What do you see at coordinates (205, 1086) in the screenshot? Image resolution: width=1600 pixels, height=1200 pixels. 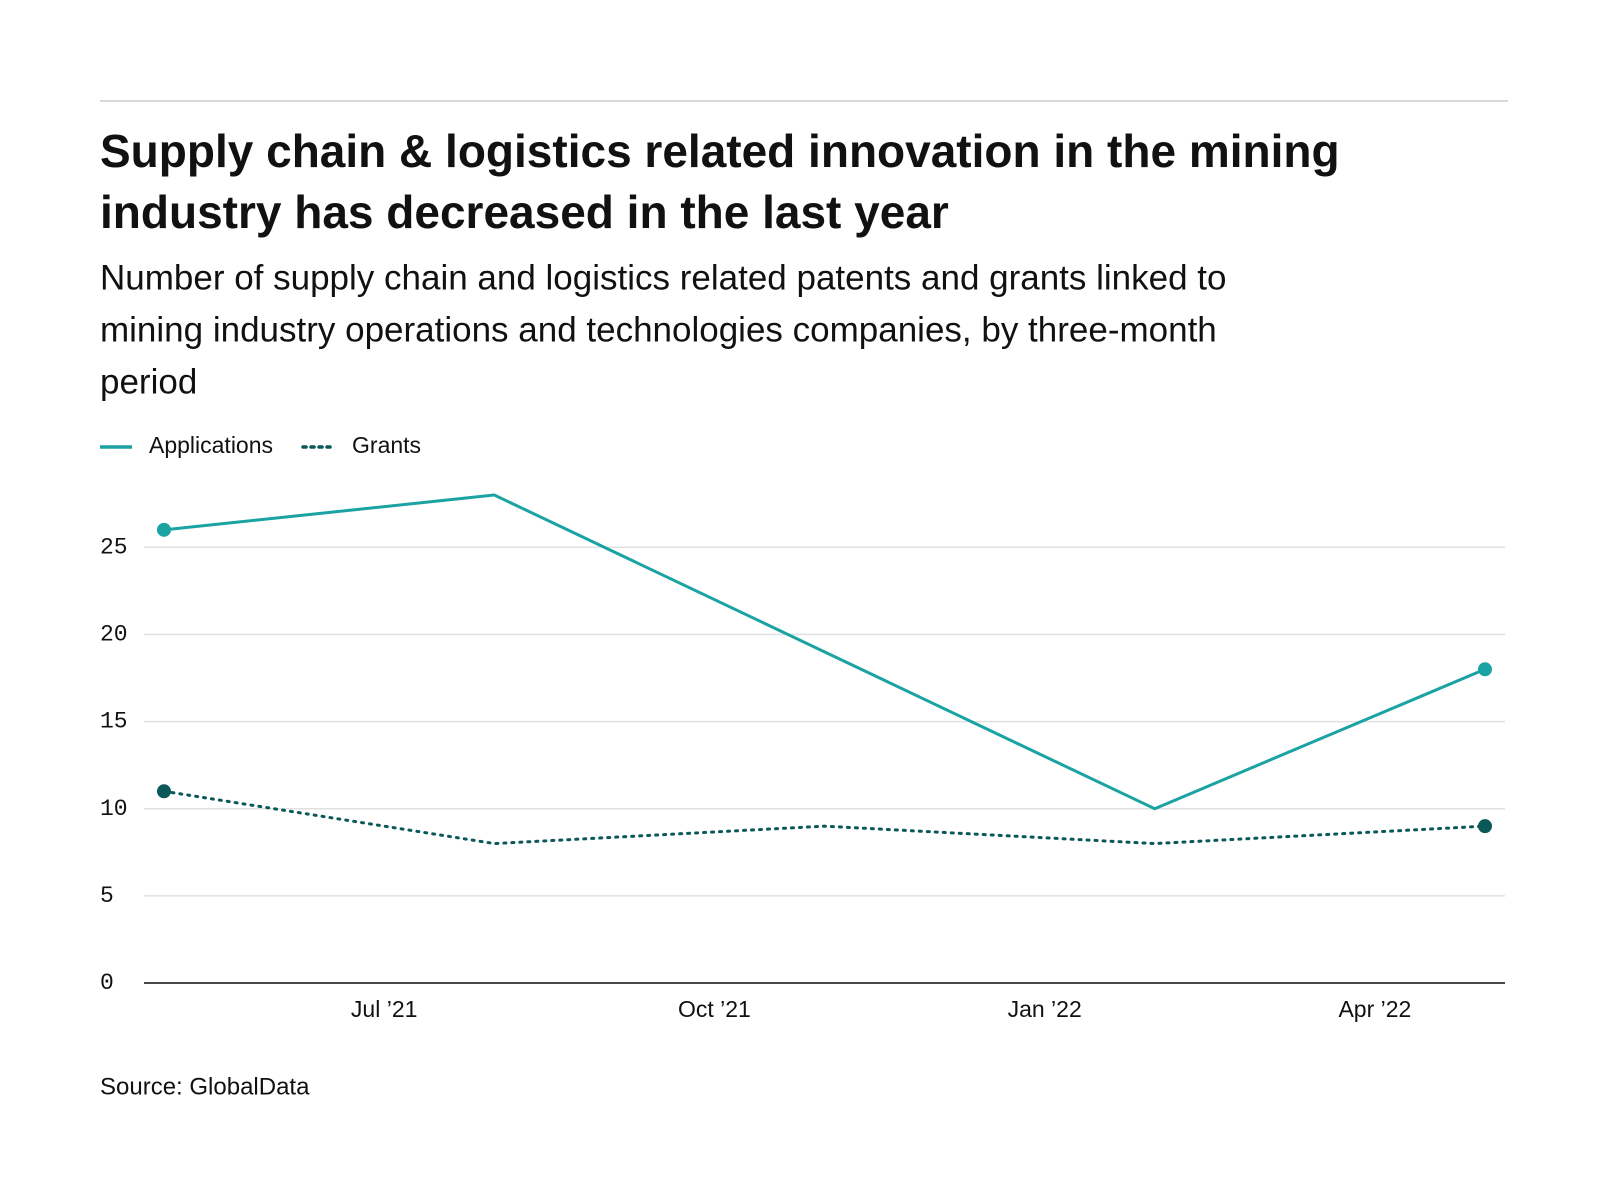 I see `source: Source: GlobalData` at bounding box center [205, 1086].